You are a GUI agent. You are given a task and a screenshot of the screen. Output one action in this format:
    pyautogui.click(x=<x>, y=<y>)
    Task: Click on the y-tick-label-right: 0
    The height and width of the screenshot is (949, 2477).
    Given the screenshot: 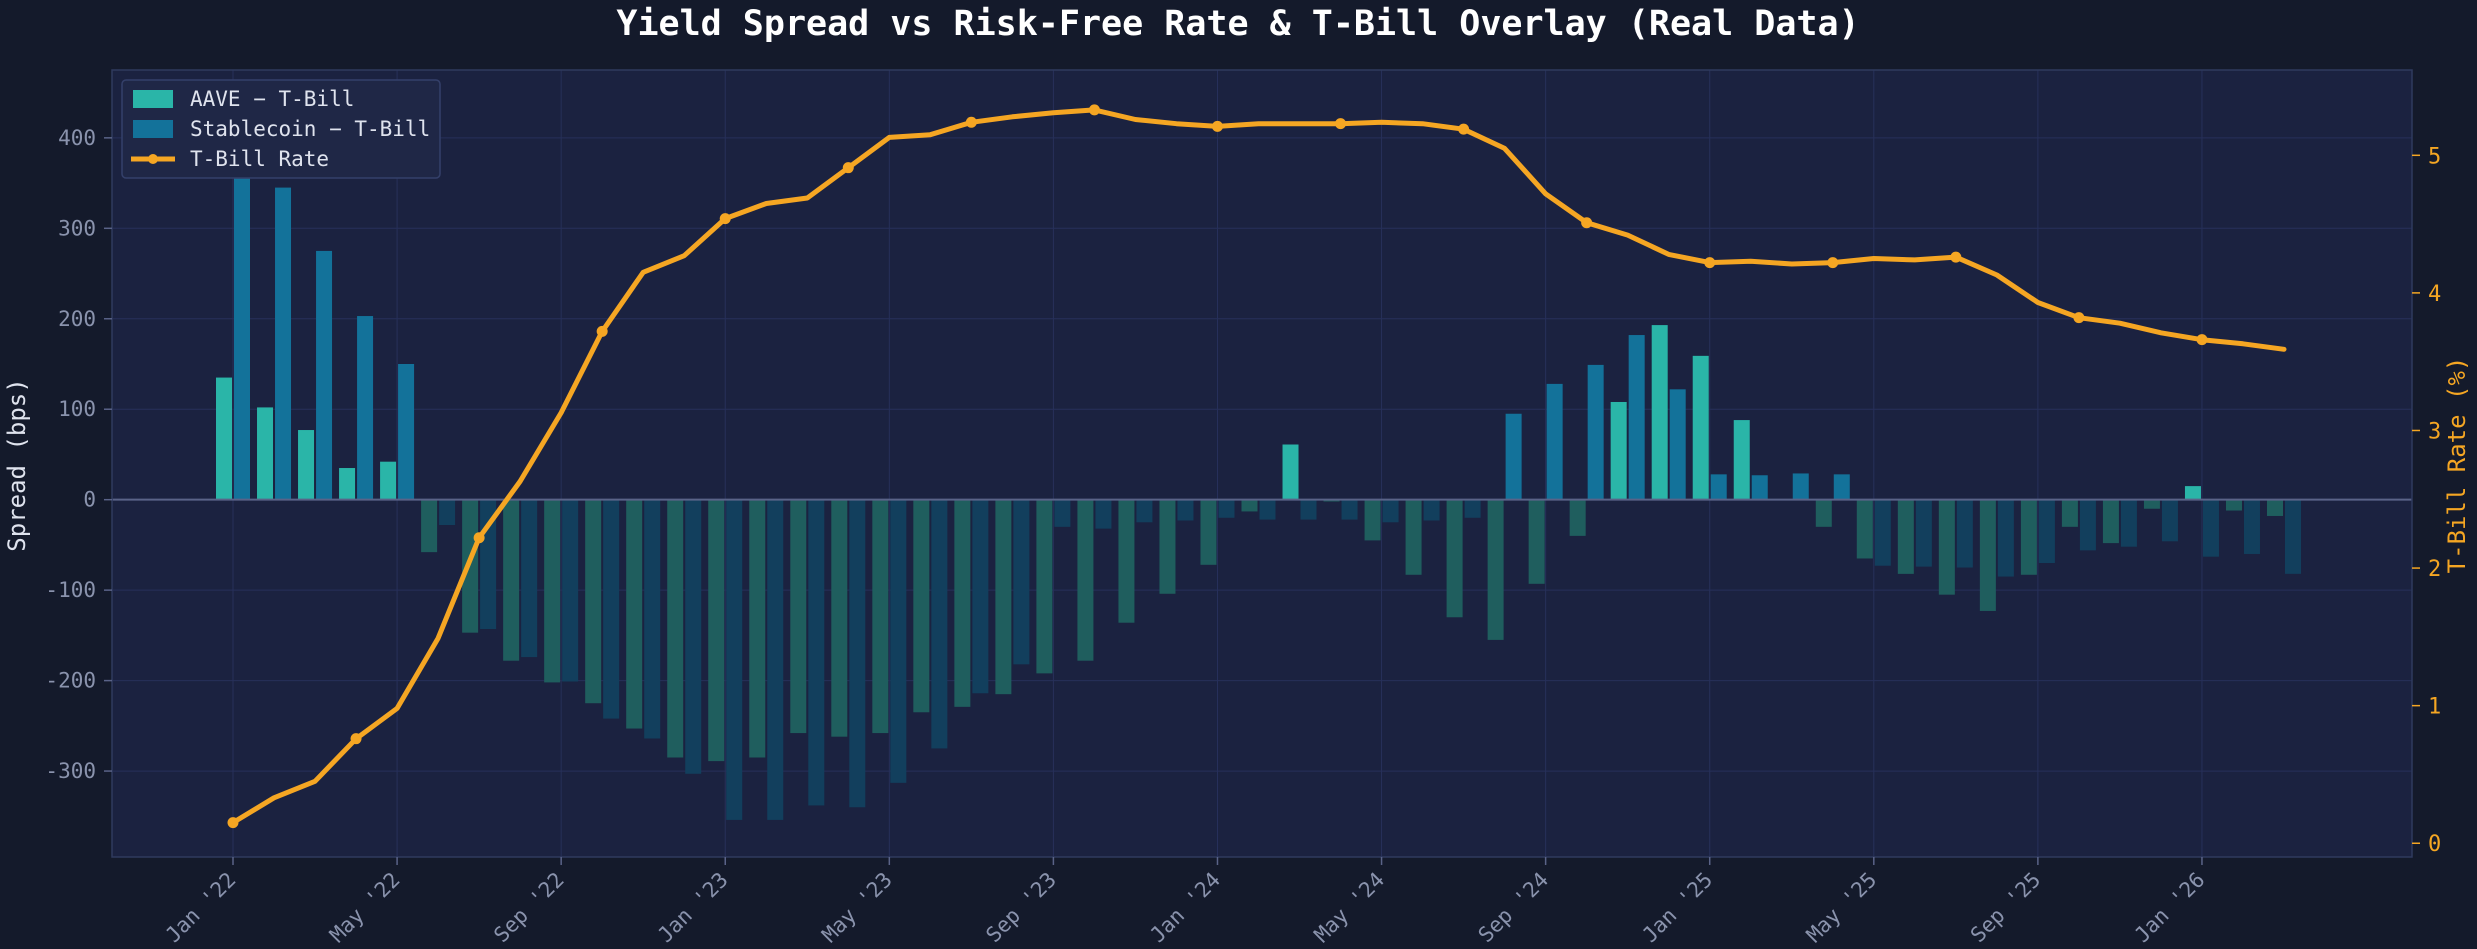 What is the action you would take?
    pyautogui.click(x=2434, y=844)
    